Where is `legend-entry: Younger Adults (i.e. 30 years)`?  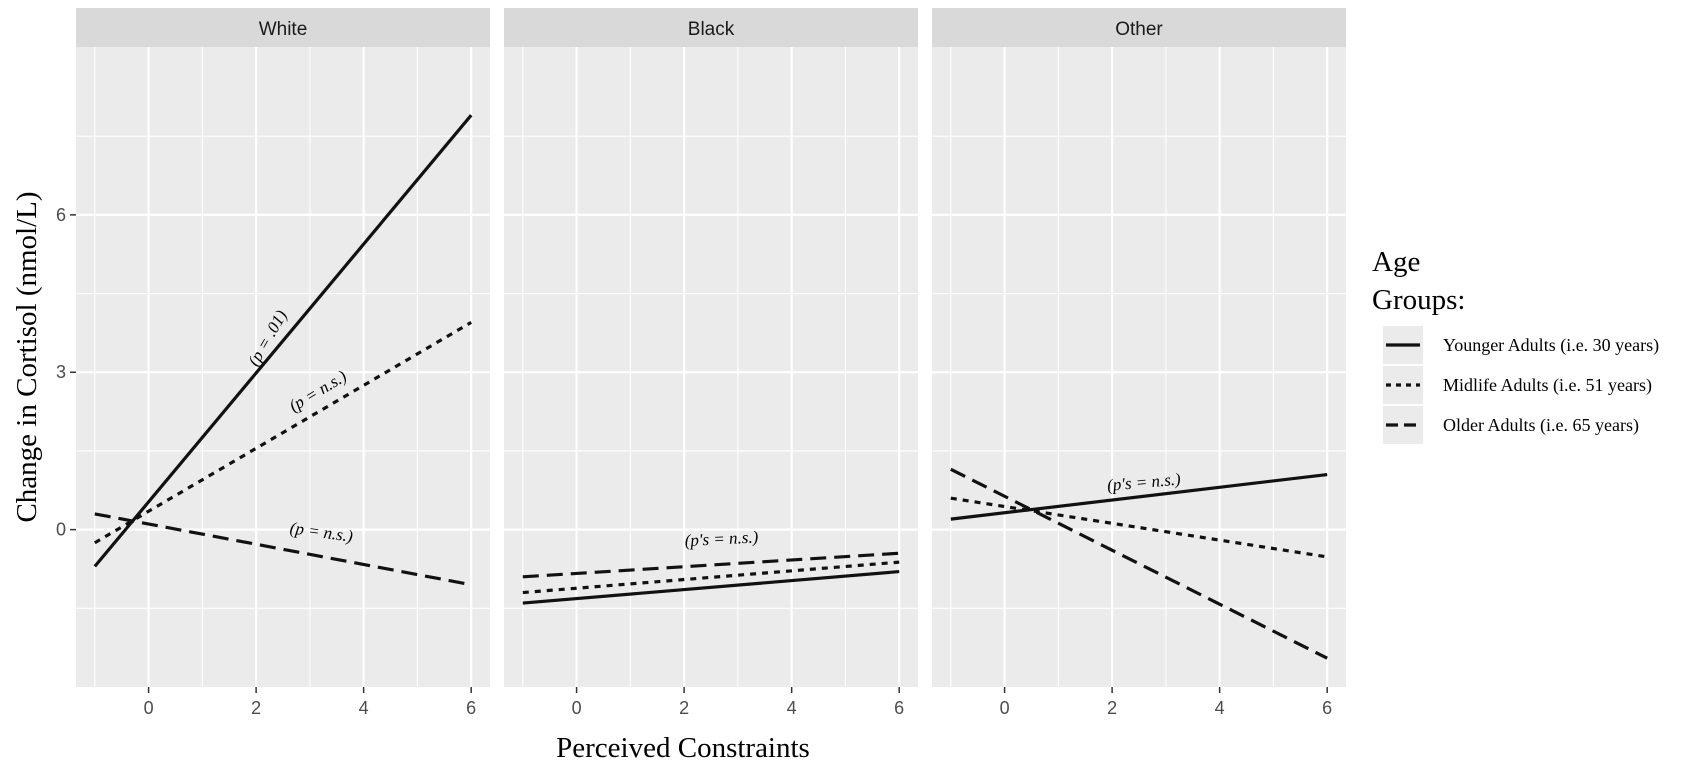
legend-entry: Younger Adults (i.e. 30 years) is located at coordinates (1521, 345).